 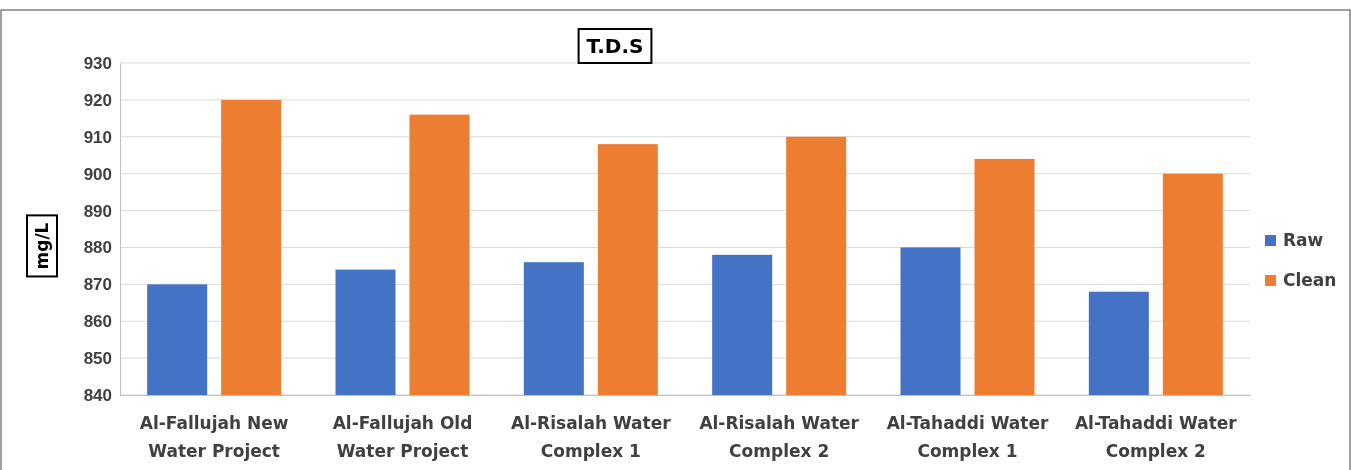 I want to click on x-tick-label: Al-Fallujah Old Water Project, so click(x=402, y=437).